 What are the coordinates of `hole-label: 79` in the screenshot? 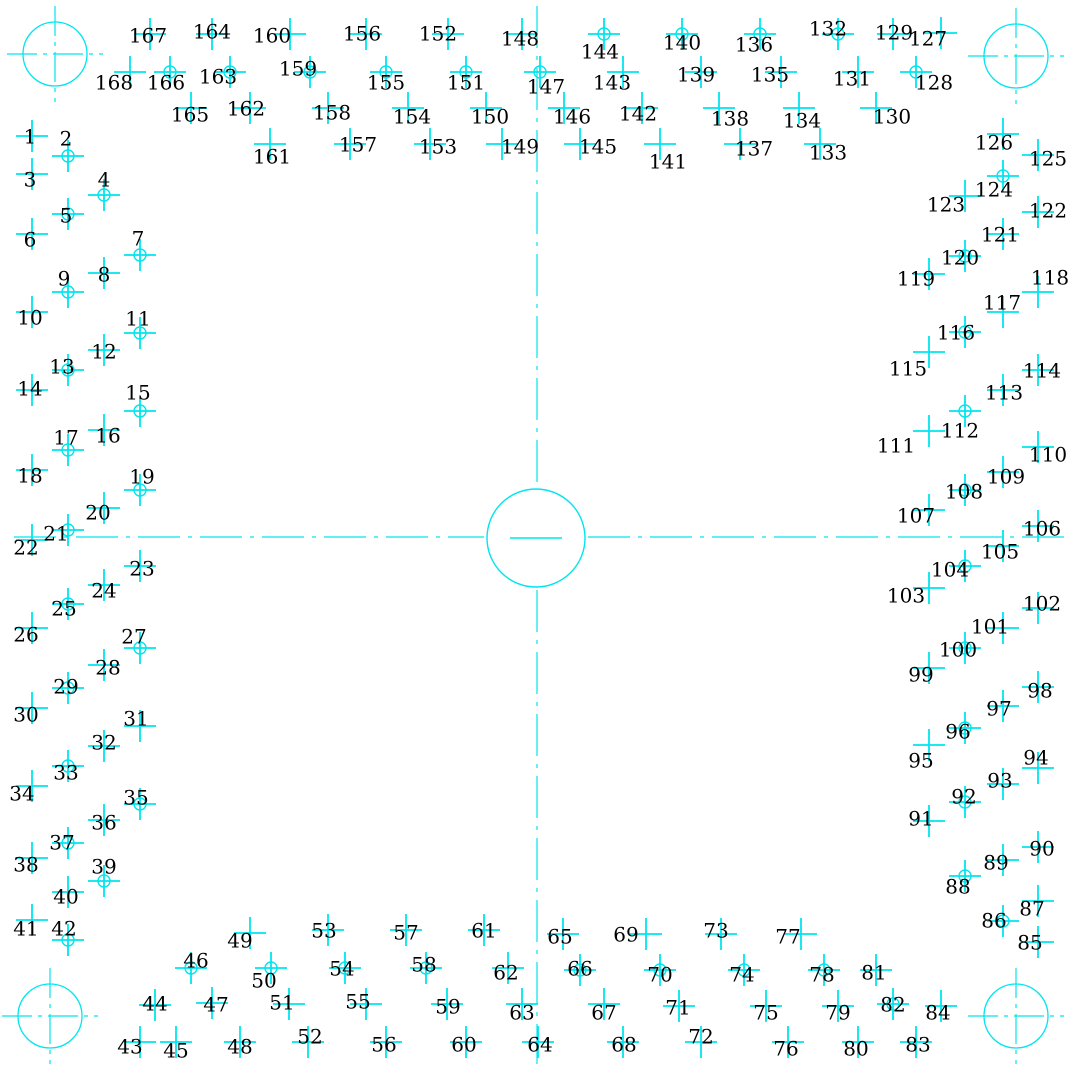 It's located at (837, 1013).